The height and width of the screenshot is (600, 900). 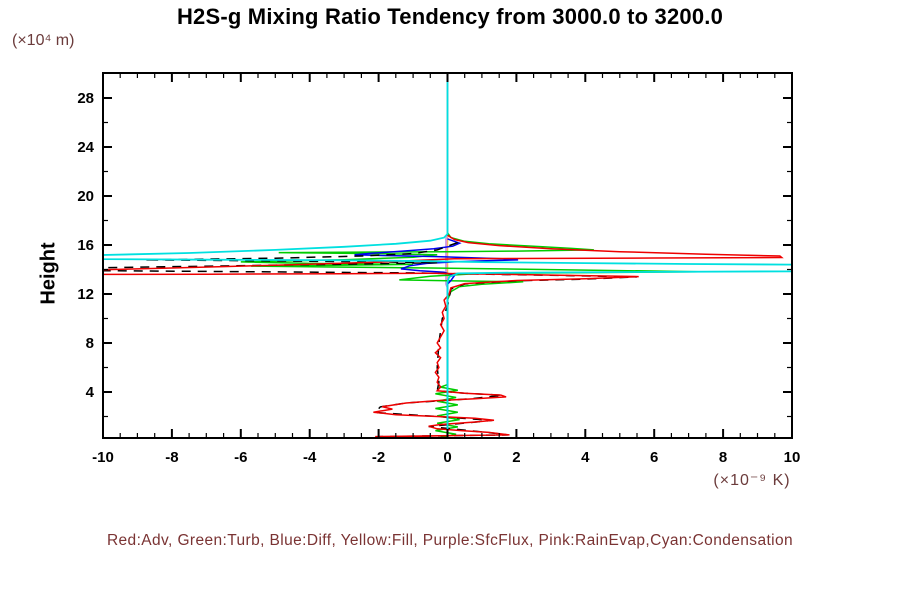 What do you see at coordinates (516, 457) in the screenshot?
I see `x-tick-label: 2` at bounding box center [516, 457].